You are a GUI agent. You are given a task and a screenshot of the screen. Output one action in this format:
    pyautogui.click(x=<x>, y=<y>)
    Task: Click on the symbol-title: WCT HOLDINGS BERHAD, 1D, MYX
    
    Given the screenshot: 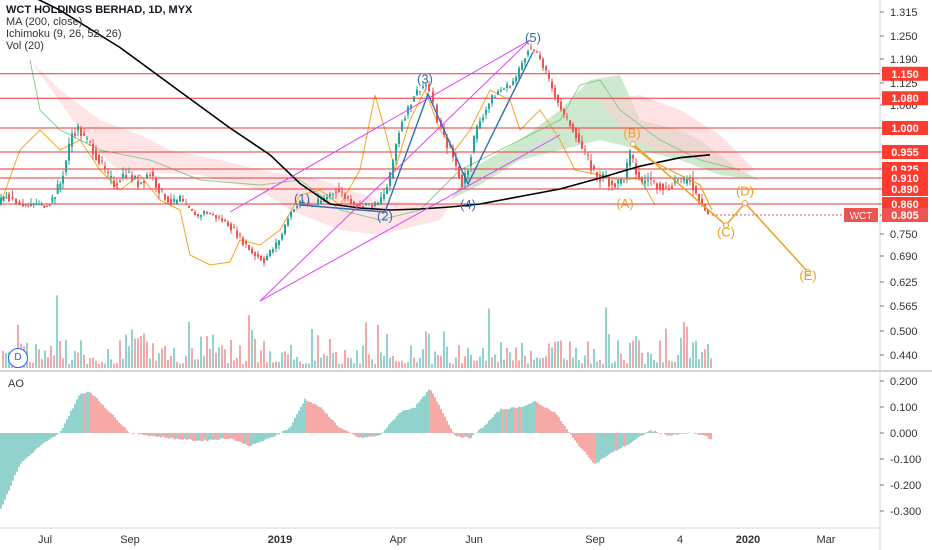 What is the action you would take?
    pyautogui.click(x=99, y=10)
    